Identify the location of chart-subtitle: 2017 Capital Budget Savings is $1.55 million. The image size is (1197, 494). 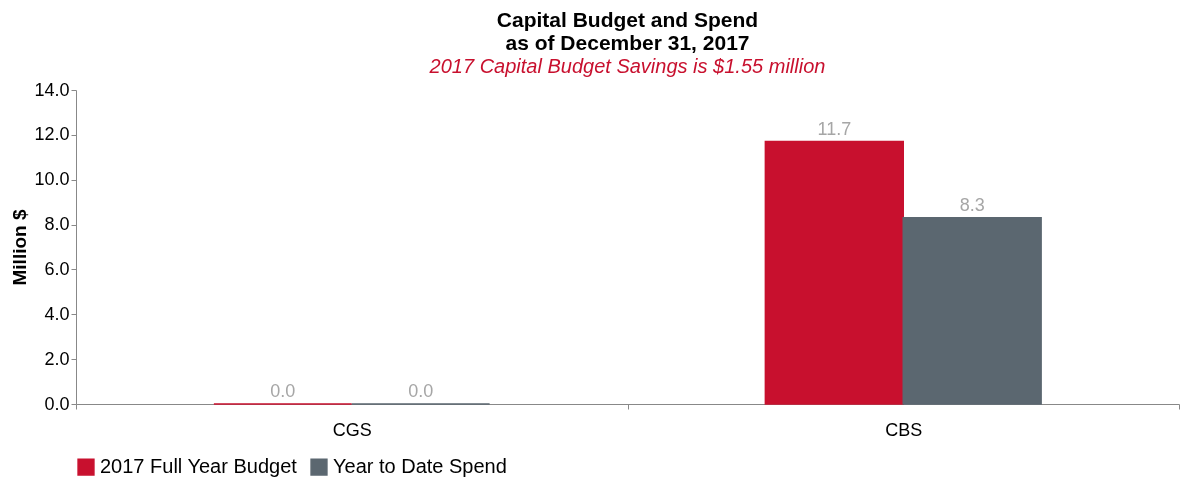
(627, 66).